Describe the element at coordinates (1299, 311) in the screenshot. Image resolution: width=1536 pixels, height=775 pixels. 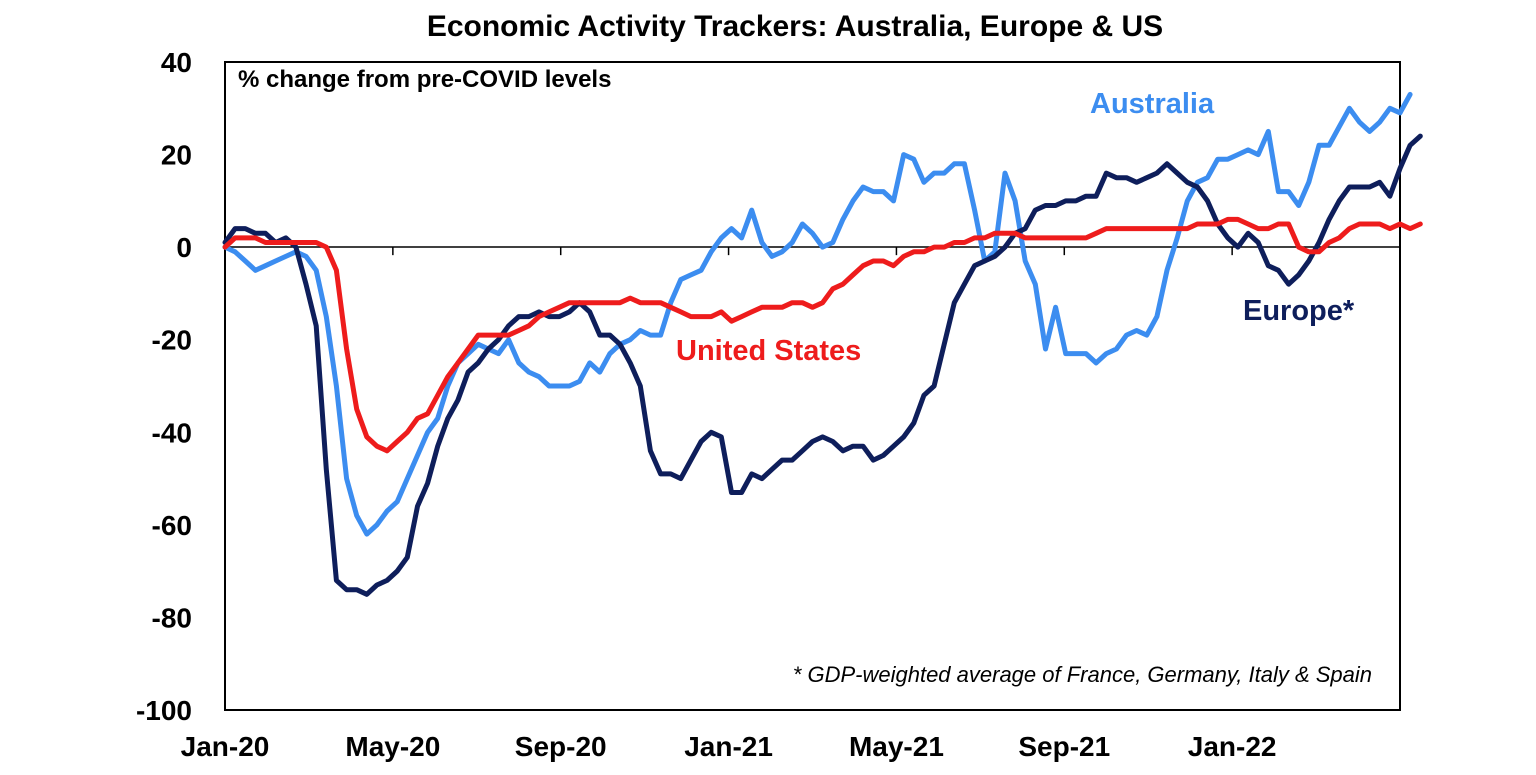
I see `series-label-europe: Europe*` at that location.